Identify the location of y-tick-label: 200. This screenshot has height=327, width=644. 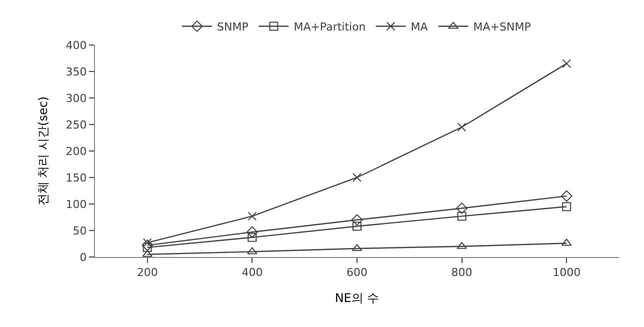
(76, 151).